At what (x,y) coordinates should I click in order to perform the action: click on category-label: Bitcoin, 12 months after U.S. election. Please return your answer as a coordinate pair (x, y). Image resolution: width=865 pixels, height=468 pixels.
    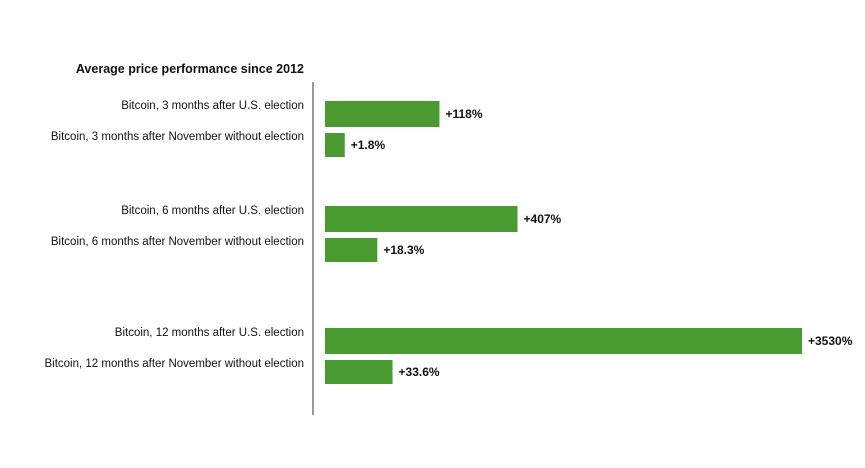
    Looking at the image, I should click on (209, 333).